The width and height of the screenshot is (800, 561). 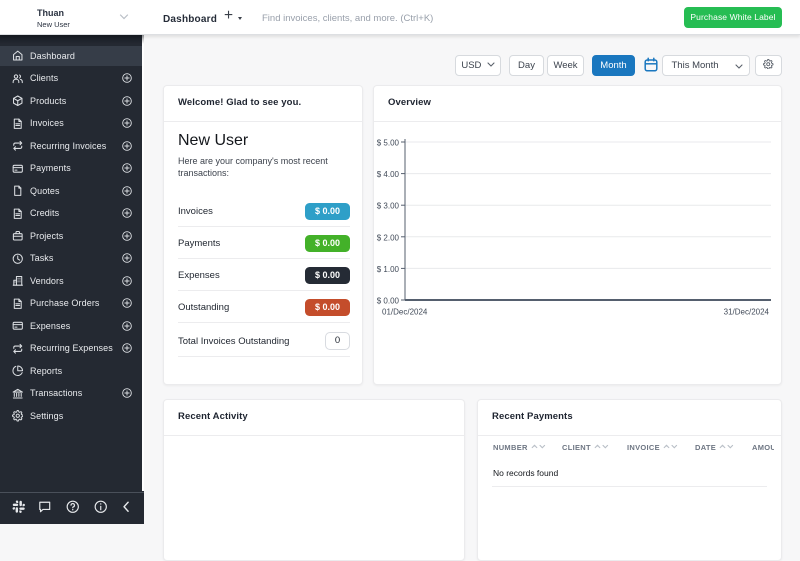 What do you see at coordinates (388, 237) in the screenshot?
I see `svg-text: $ 2.00` at bounding box center [388, 237].